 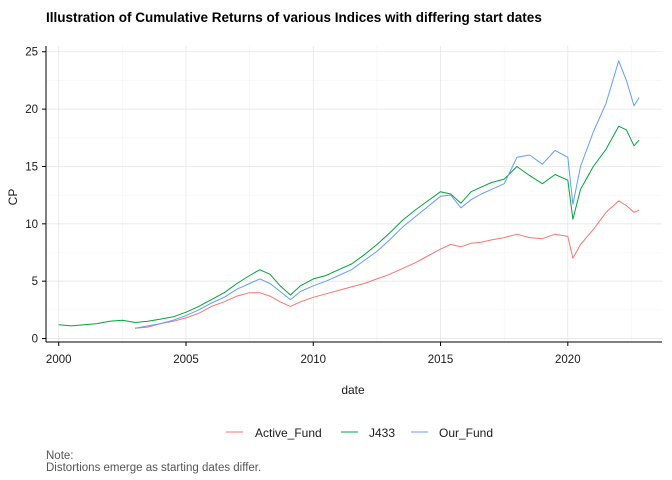 I want to click on y-tick-label: 5, so click(x=35, y=282).